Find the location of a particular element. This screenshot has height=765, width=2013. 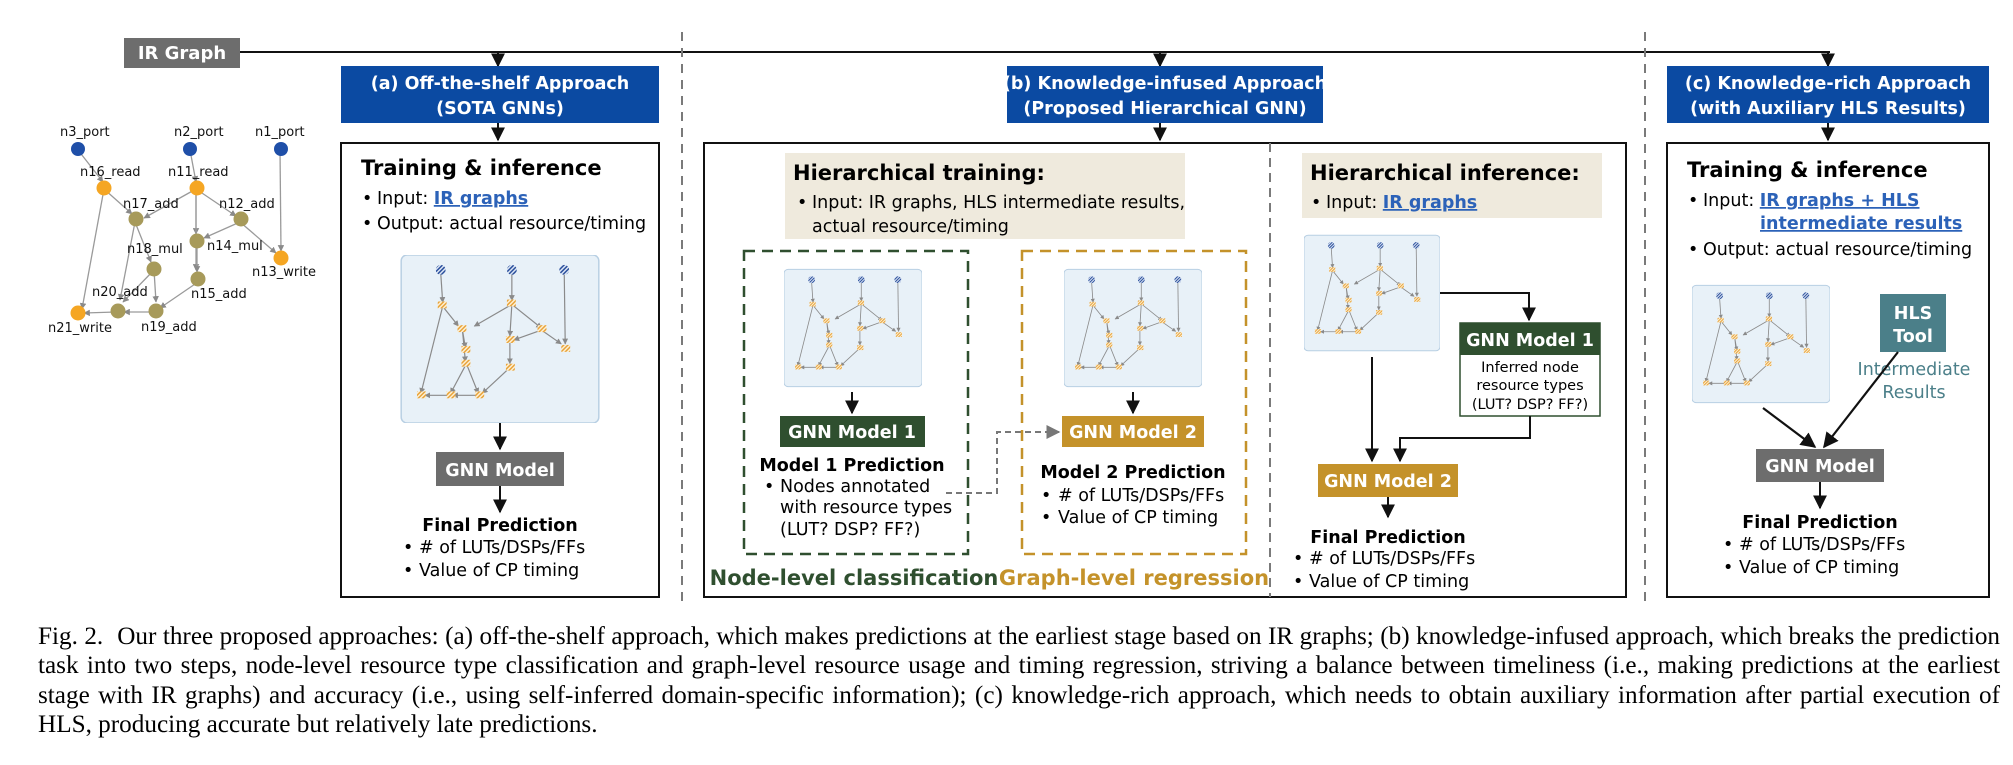

panel-c-input-bullet: • Input: IR graphs + HLS is located at coordinates (1803, 201).